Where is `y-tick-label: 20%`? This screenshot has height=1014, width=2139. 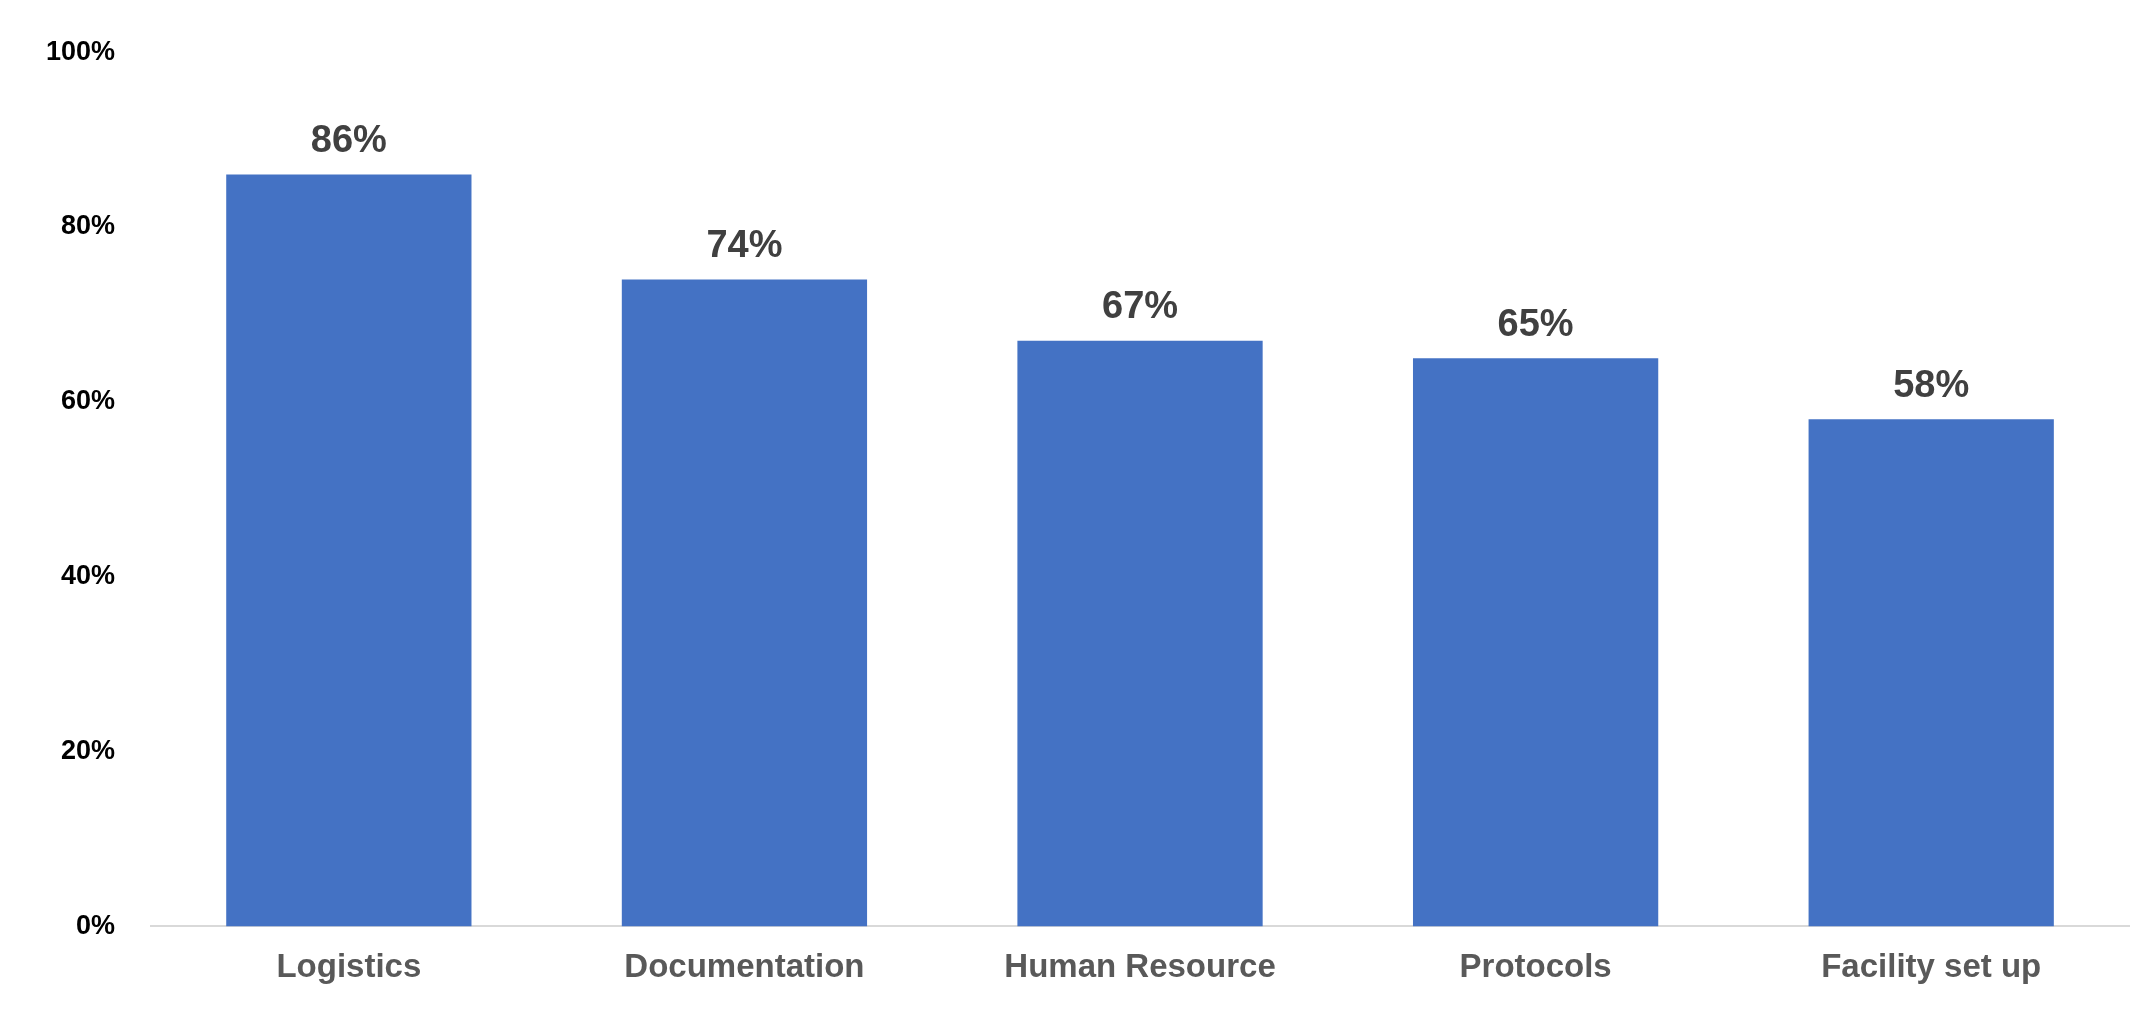
y-tick-label: 20% is located at coordinates (88, 750).